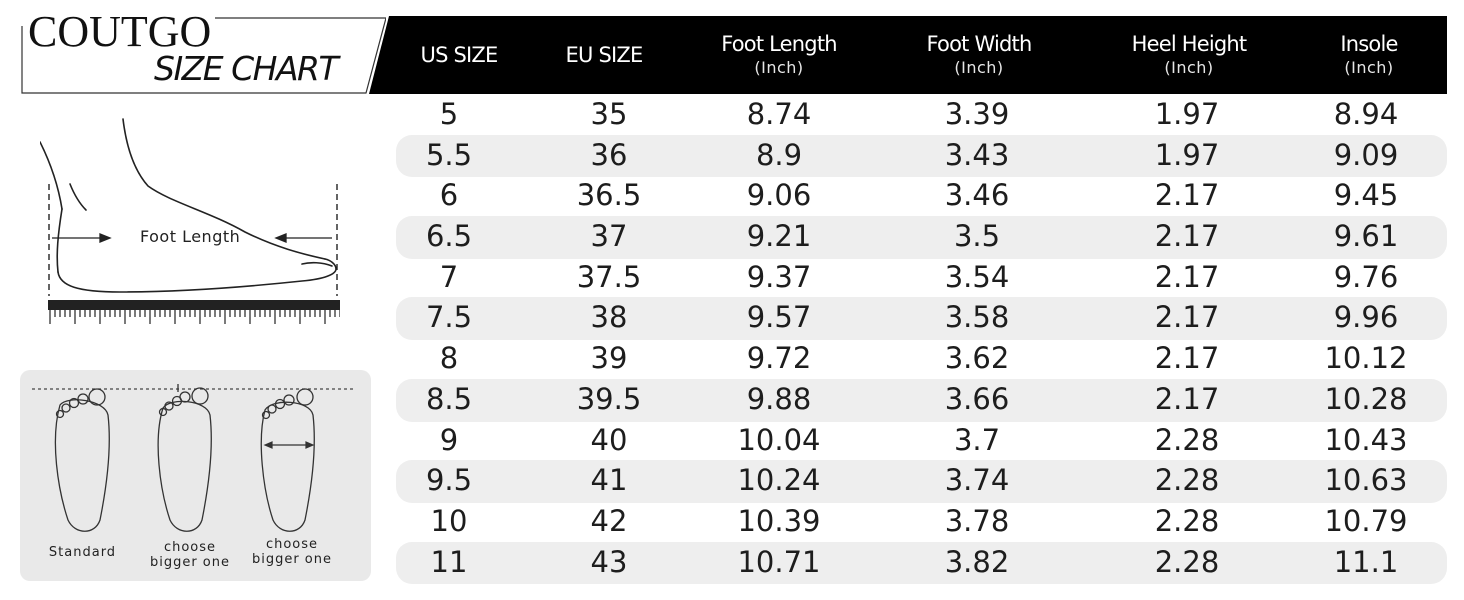 Image resolution: width=1464 pixels, height=600 pixels. Describe the element at coordinates (1366, 398) in the screenshot. I see `table-cell: 10.28` at that location.